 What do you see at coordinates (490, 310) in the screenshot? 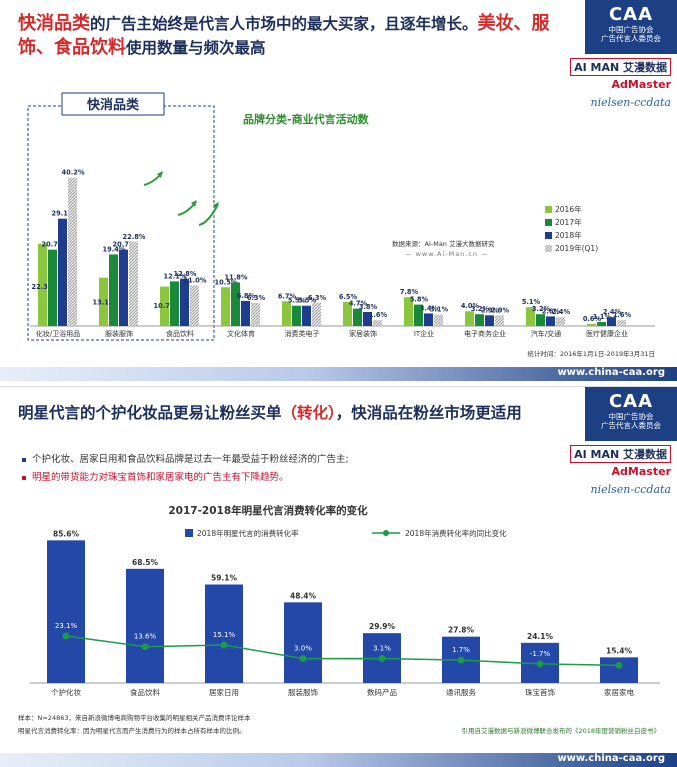
I see `data-label: 2.9%` at bounding box center [490, 310].